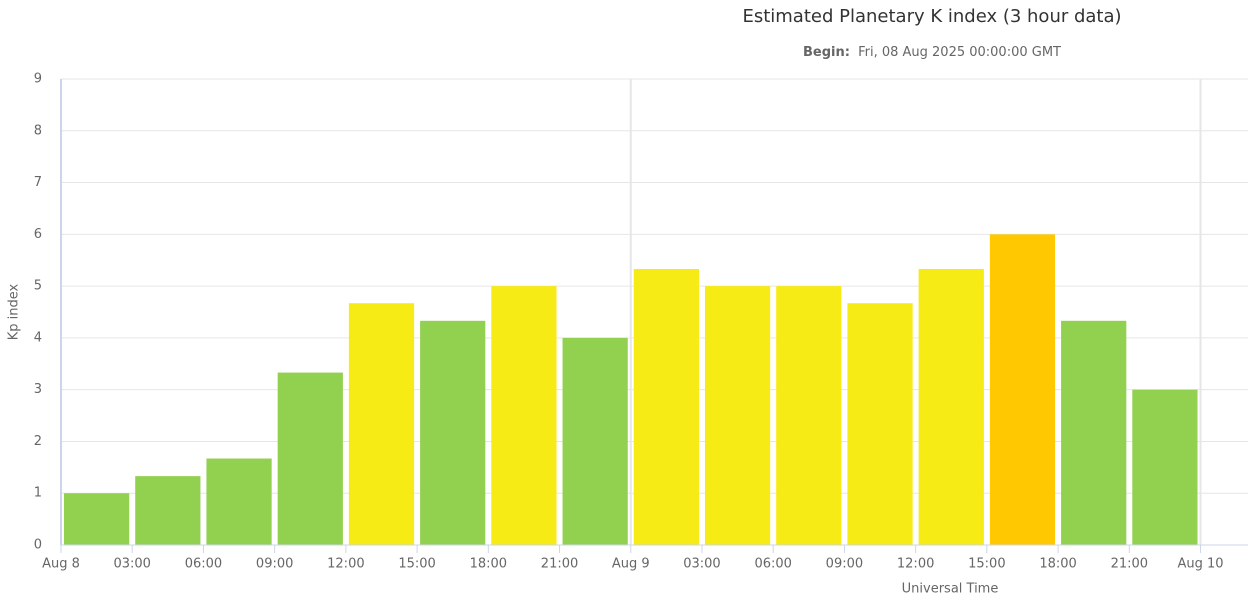 The image size is (1248, 608). I want to click on y-tick-label: 5, so click(38, 286).